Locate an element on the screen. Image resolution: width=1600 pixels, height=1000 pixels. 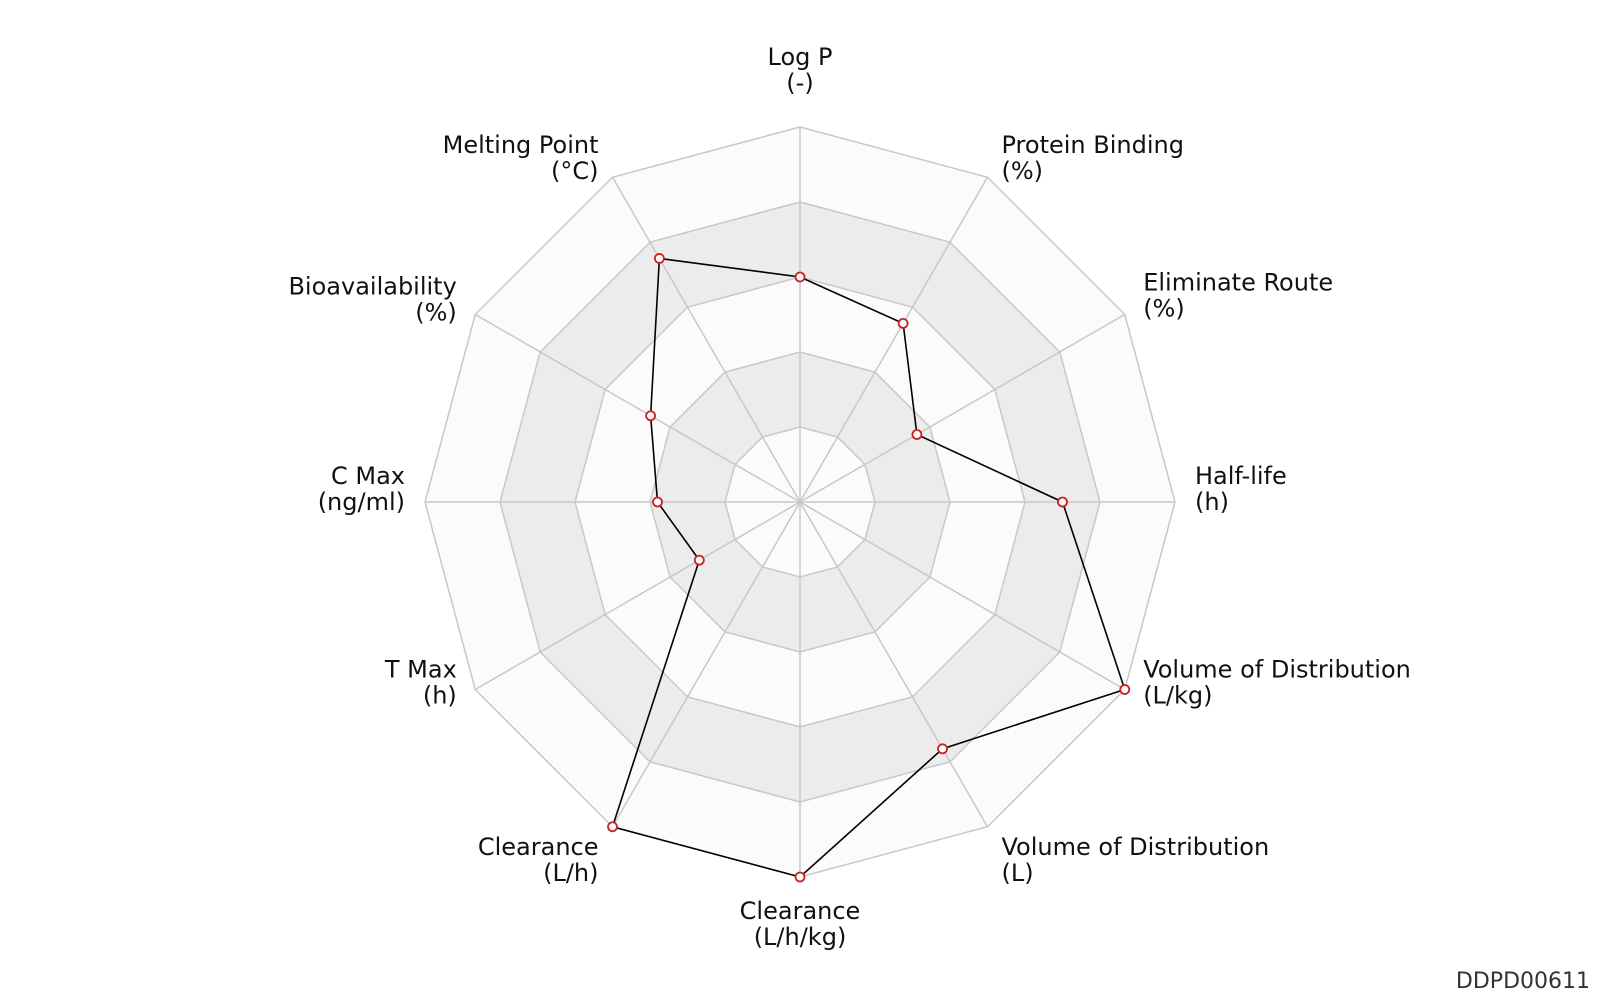
axis-label-8: T Max is located at coordinates (420, 670).